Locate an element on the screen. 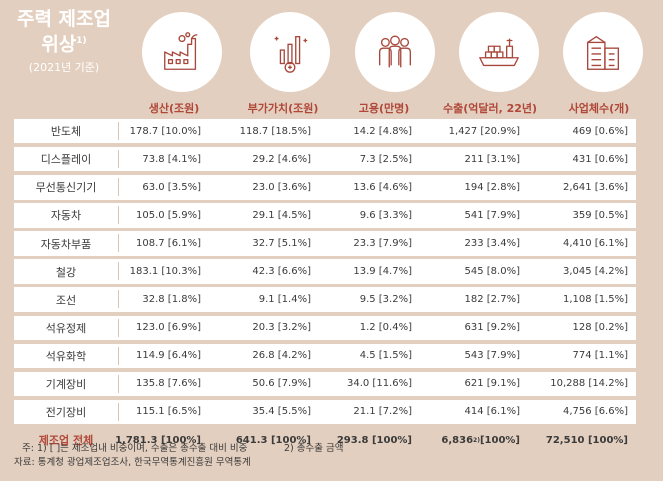 The image size is (663, 481). cell-firms: 4,756 [6.6%] is located at coordinates (595, 412).